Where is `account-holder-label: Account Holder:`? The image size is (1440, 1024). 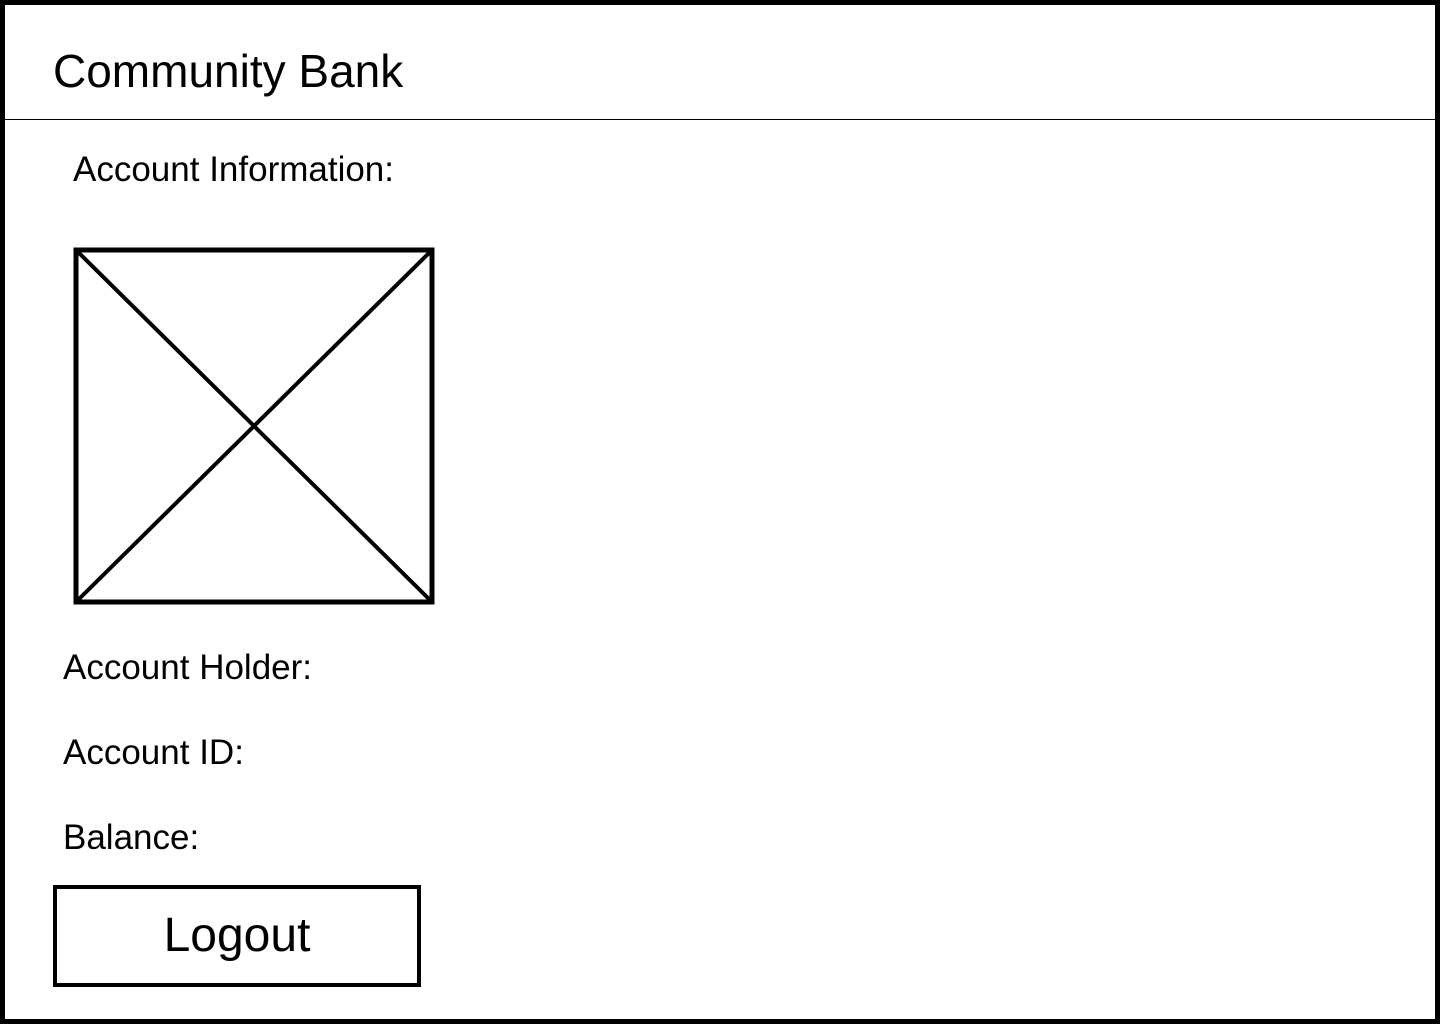 account-holder-label: Account Holder: is located at coordinates (188, 667).